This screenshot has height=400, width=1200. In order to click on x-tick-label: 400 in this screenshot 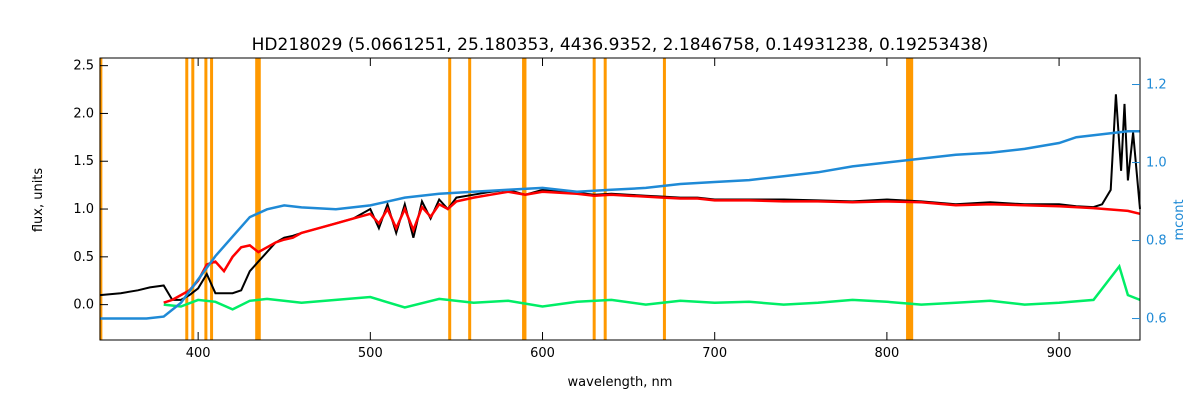, I will do `click(198, 353)`.